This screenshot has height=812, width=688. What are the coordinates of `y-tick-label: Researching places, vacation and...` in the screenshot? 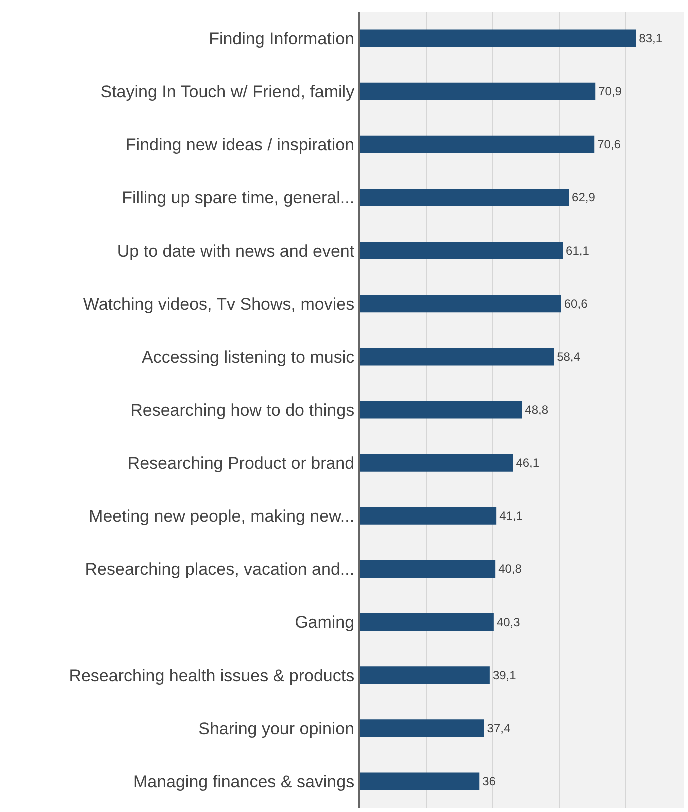 It's located at (220, 570).